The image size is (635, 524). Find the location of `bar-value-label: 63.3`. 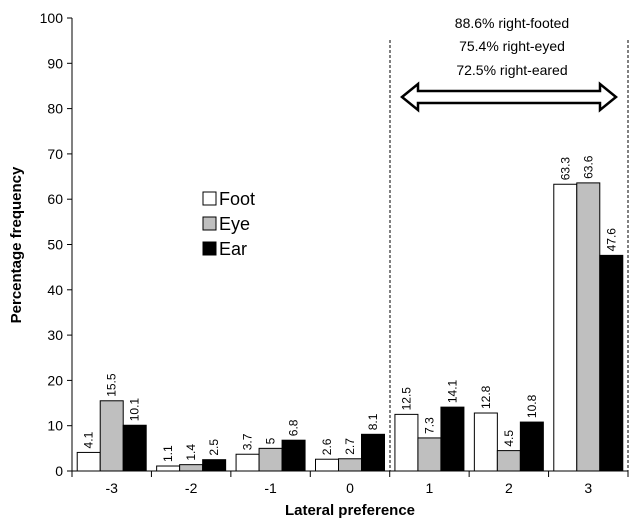

bar-value-label: 63.3 is located at coordinates (565, 169).